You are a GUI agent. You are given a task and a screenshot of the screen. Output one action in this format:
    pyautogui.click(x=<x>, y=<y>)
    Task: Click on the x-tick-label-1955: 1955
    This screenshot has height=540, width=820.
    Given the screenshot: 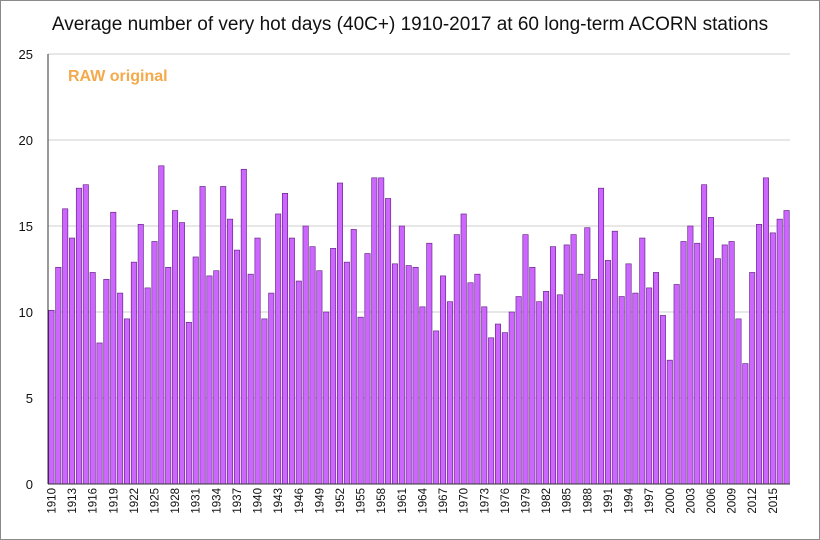 What is the action you would take?
    pyautogui.click(x=362, y=501)
    